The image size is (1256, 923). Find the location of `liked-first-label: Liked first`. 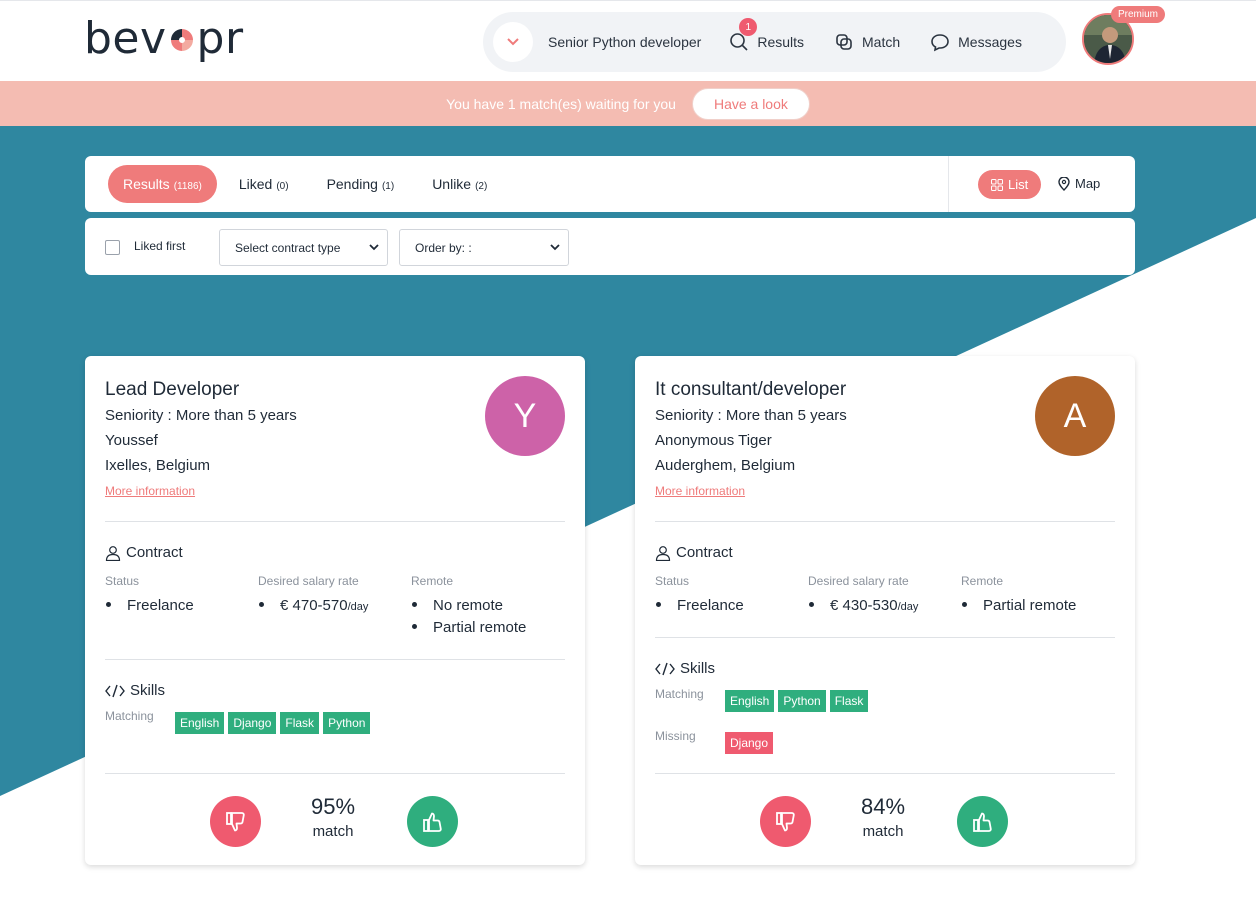

liked-first-label: Liked first is located at coordinates (160, 246).